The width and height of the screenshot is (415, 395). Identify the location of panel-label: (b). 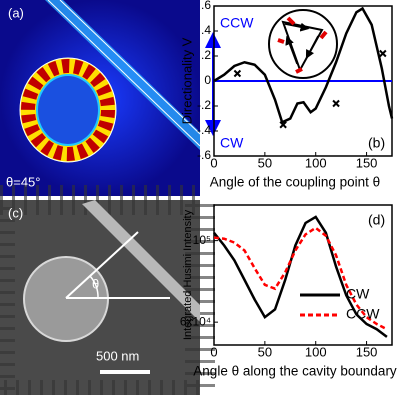
(376, 143).